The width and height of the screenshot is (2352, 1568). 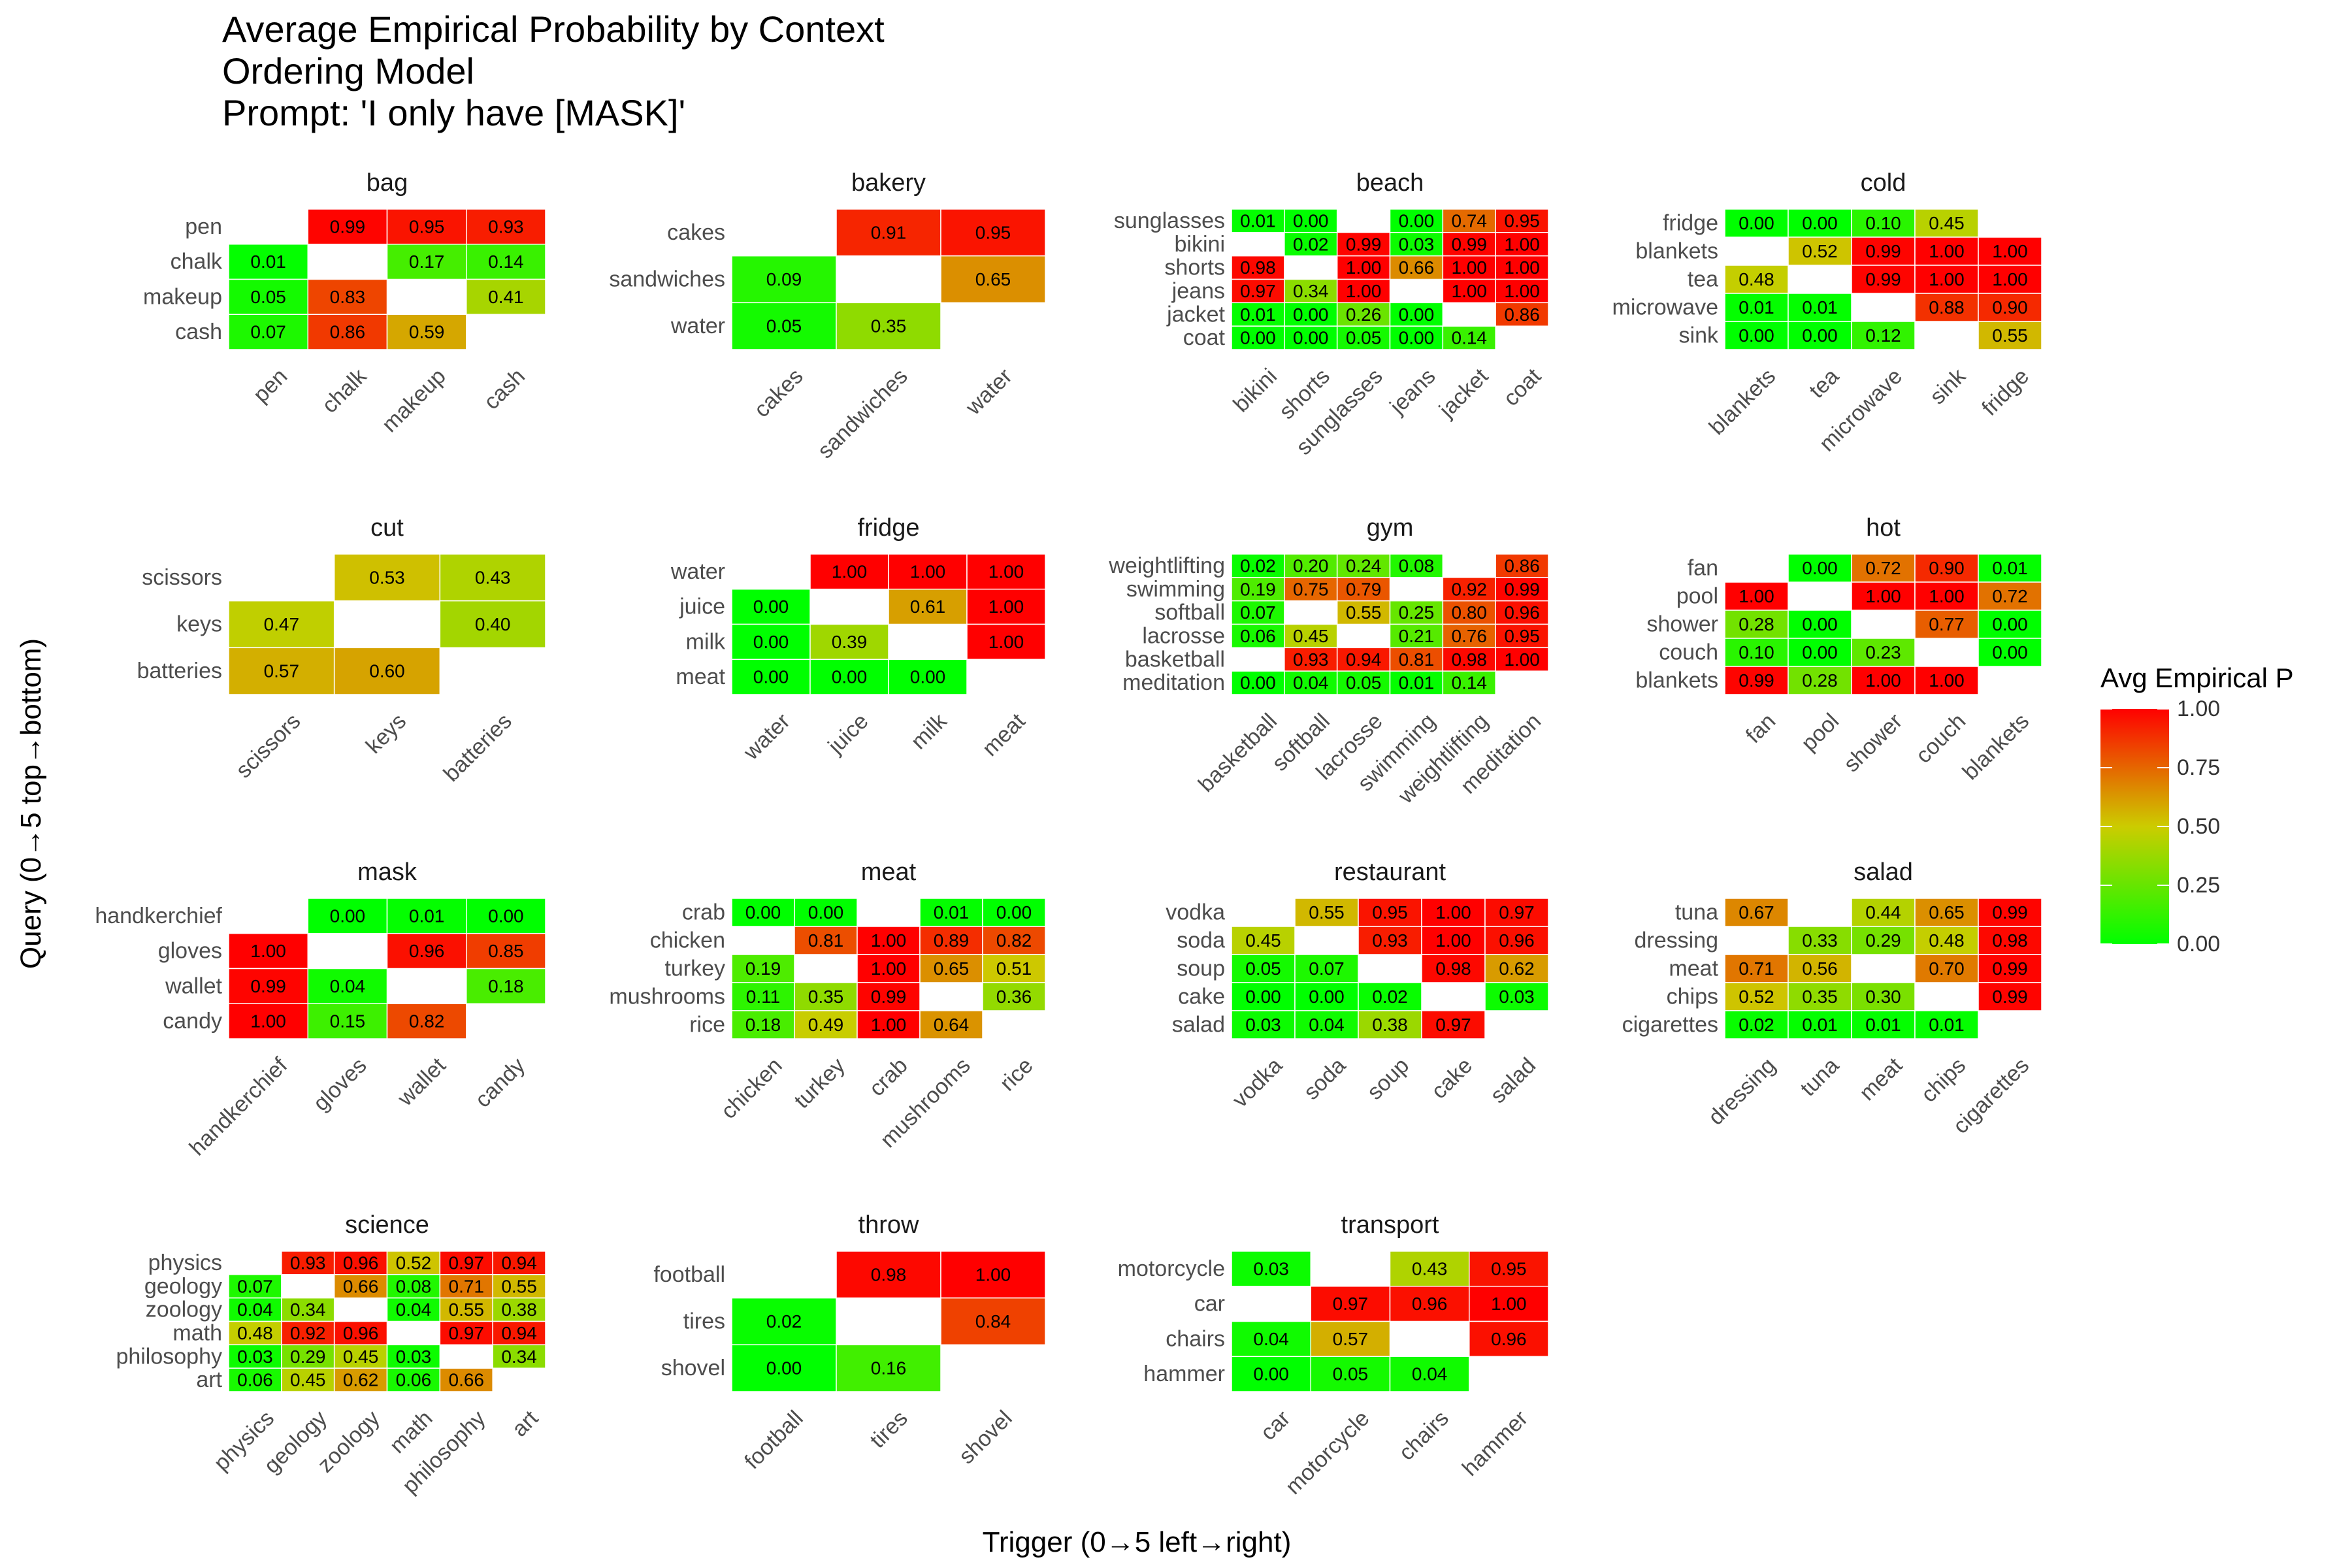 I want to click on x-tick-label: soda, so click(x=1324, y=1079).